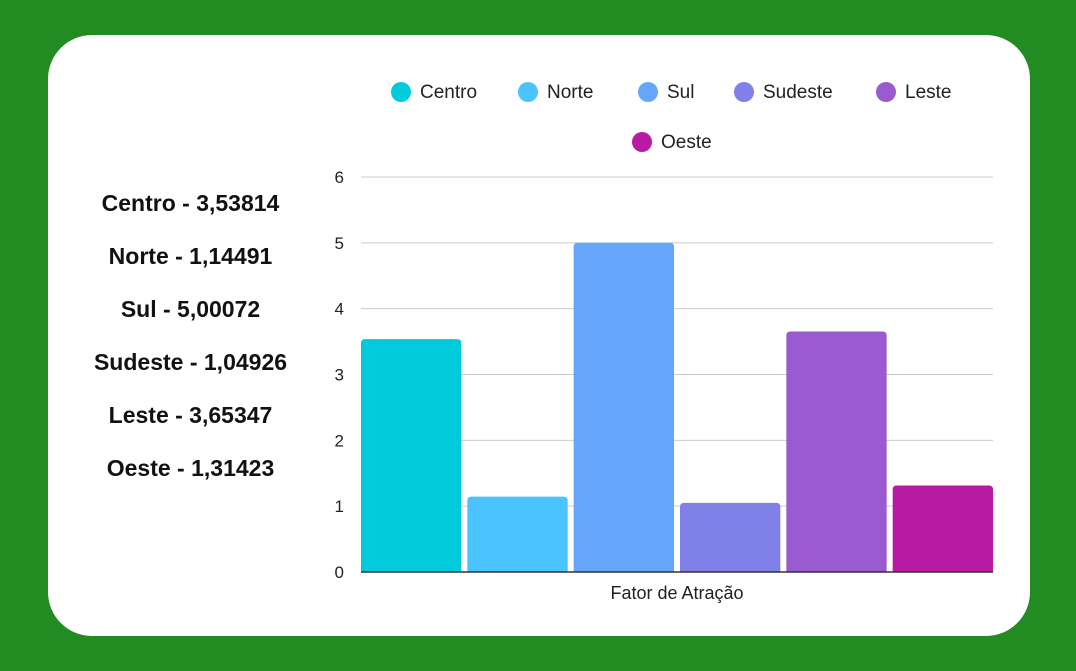 The image size is (1076, 671). What do you see at coordinates (517, 534) in the screenshot?
I see `bar-norte` at bounding box center [517, 534].